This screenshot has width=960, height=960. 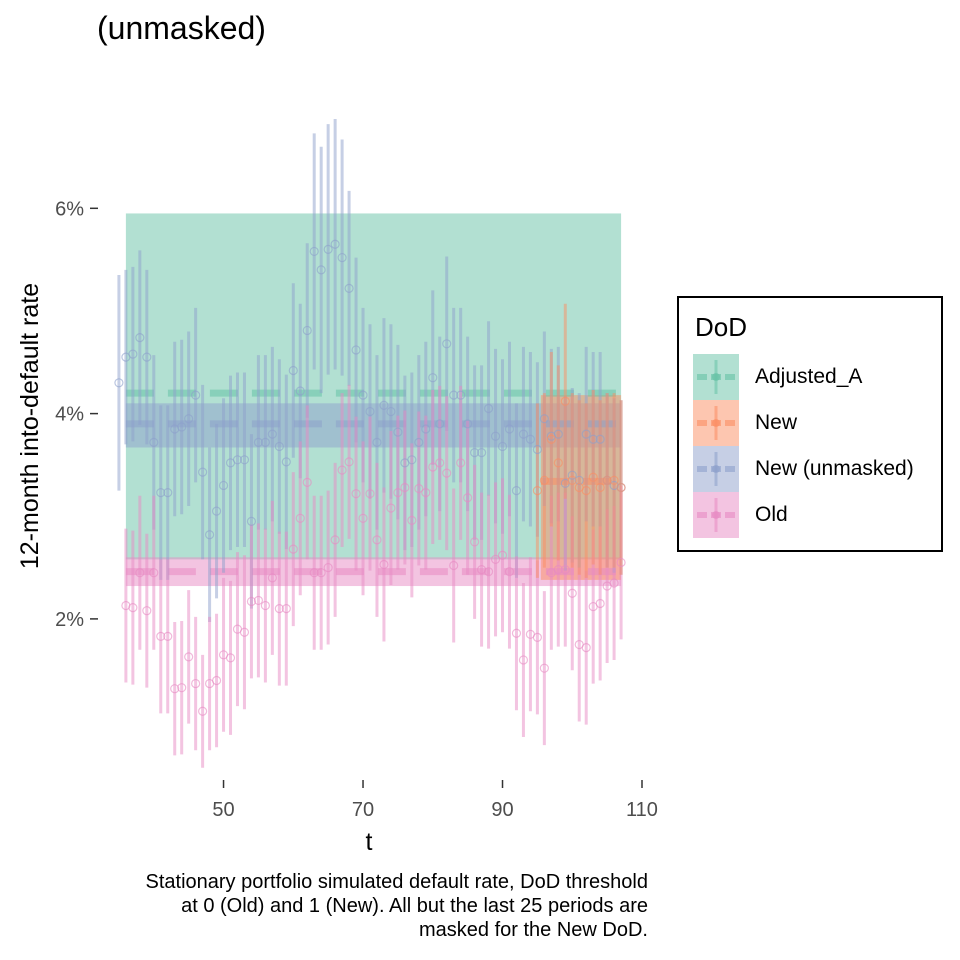 I want to click on legend-label-old: Old, so click(x=771, y=514).